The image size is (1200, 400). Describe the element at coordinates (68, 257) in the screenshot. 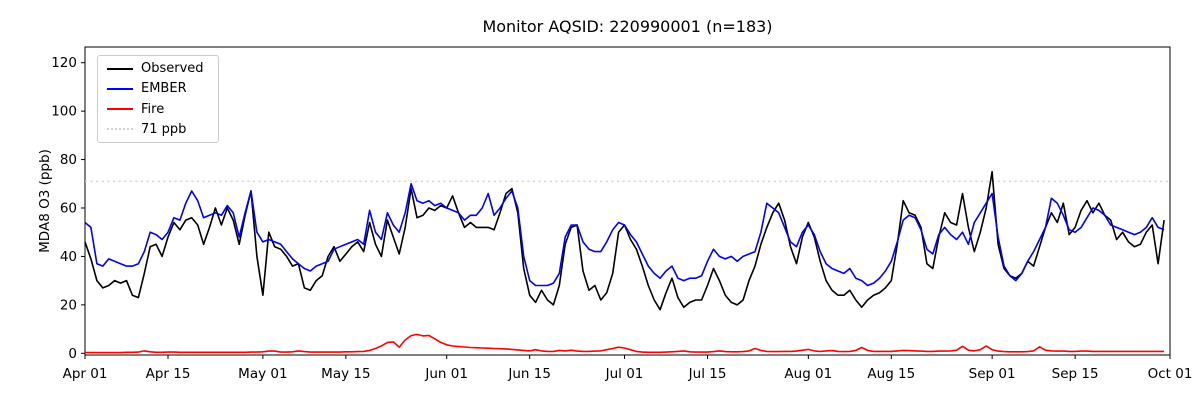

I see `y-tick-label: 40` at that location.